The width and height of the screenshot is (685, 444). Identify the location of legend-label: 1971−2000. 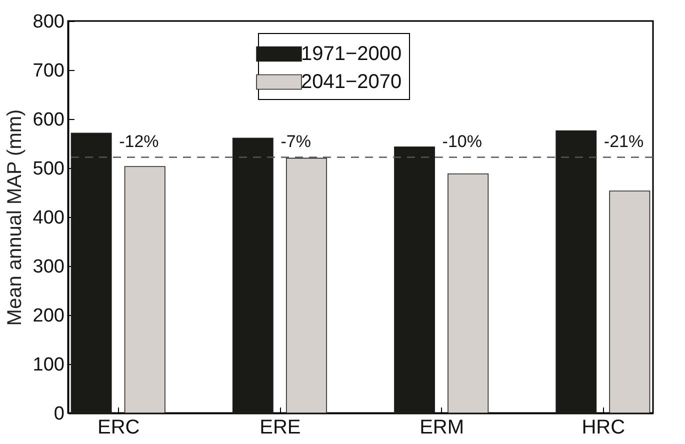
(351, 54).